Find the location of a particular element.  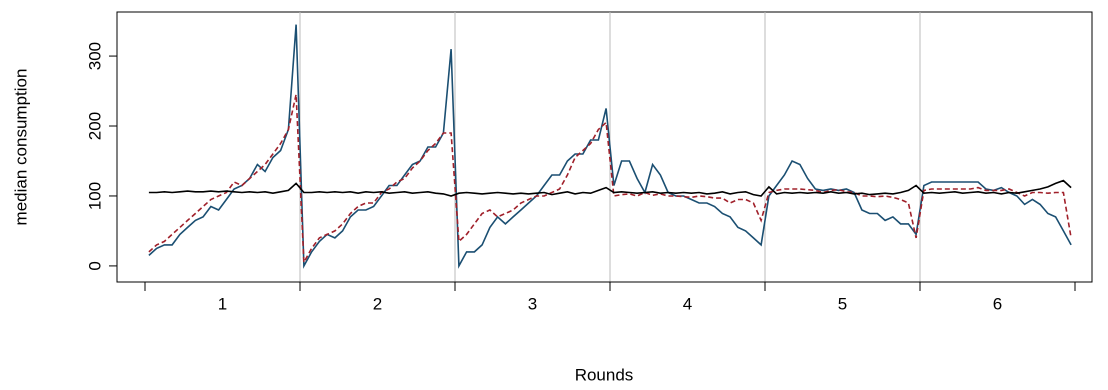

y-tick-label: 300 is located at coordinates (94, 56).